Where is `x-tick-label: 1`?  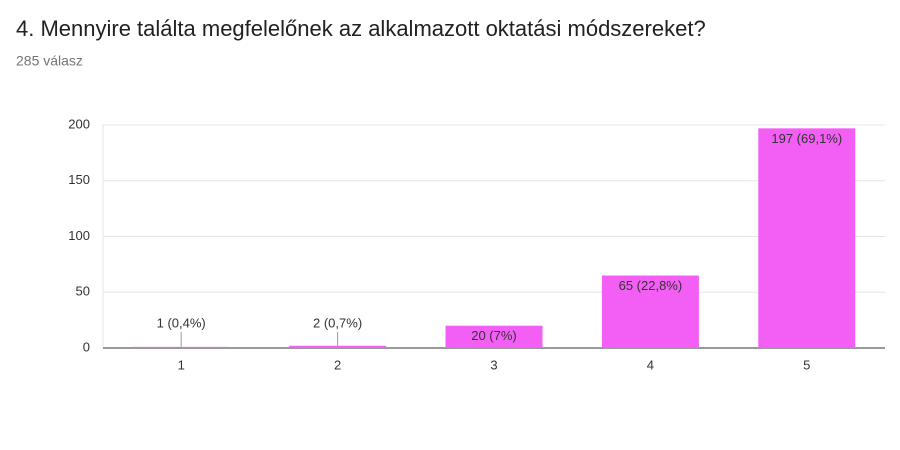 x-tick-label: 1 is located at coordinates (181, 364).